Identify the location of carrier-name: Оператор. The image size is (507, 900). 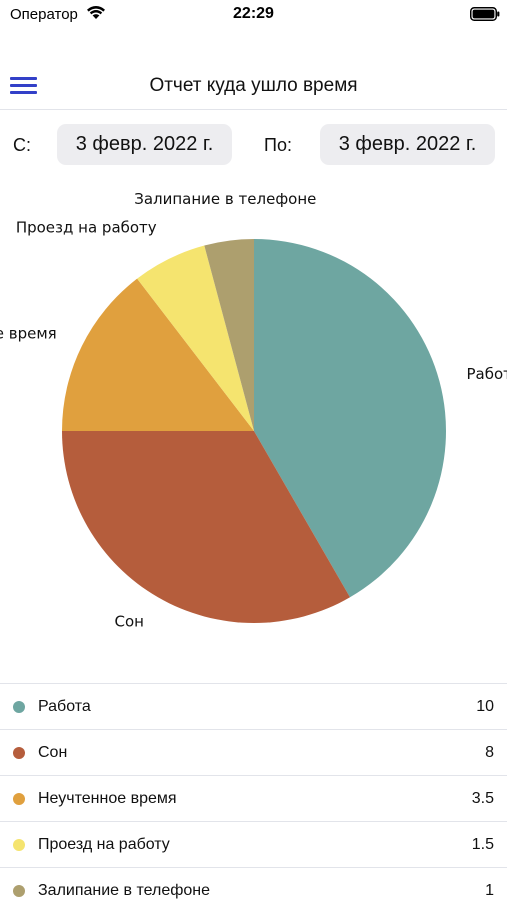
(44, 14).